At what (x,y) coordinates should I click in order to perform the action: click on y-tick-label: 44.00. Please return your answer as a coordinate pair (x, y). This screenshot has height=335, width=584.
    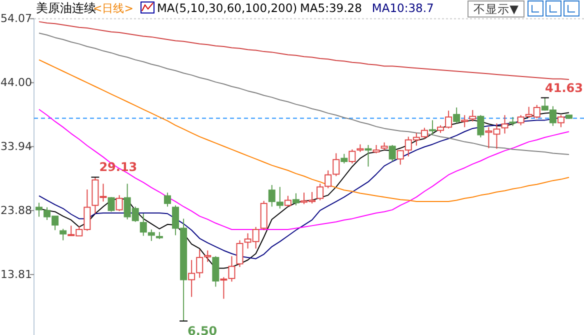
    Looking at the image, I should click on (16, 83).